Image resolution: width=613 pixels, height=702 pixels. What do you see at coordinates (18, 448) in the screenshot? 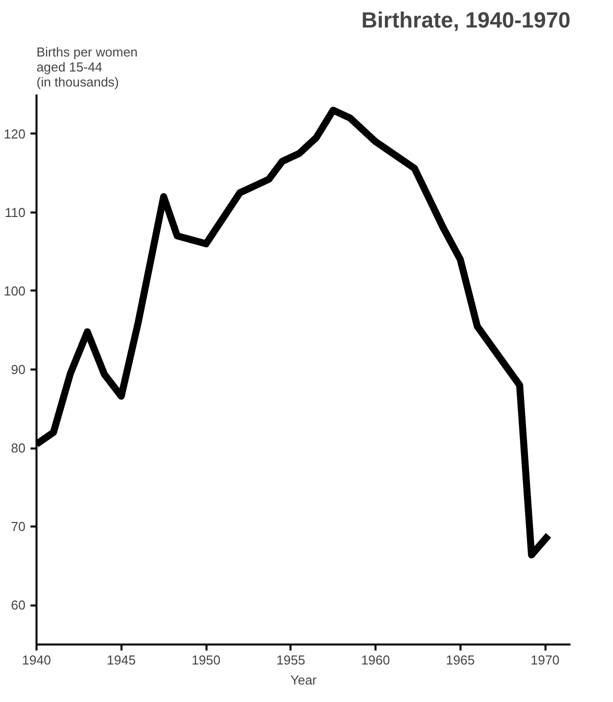
I see `y-tick-label: 80` at bounding box center [18, 448].